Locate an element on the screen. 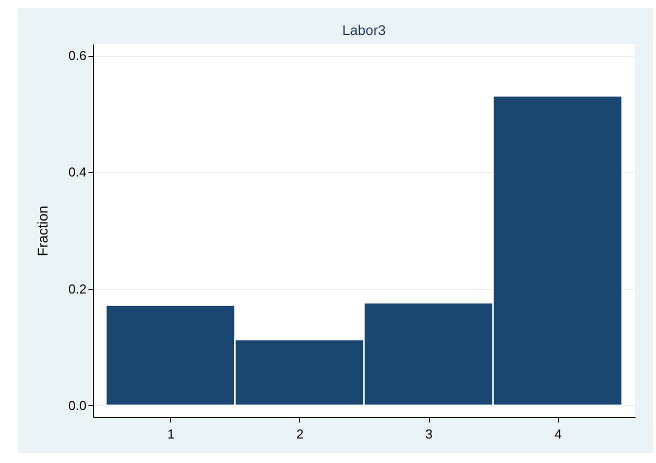  x-tick-label: 3 is located at coordinates (429, 434).